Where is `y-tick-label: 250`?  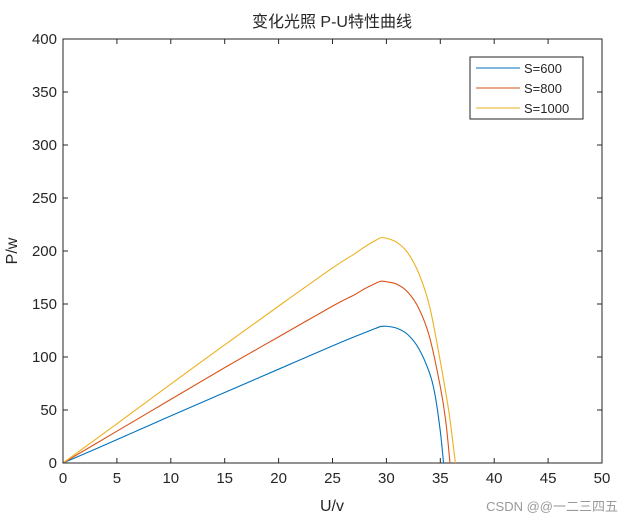
y-tick-label: 250 is located at coordinates (44, 198).